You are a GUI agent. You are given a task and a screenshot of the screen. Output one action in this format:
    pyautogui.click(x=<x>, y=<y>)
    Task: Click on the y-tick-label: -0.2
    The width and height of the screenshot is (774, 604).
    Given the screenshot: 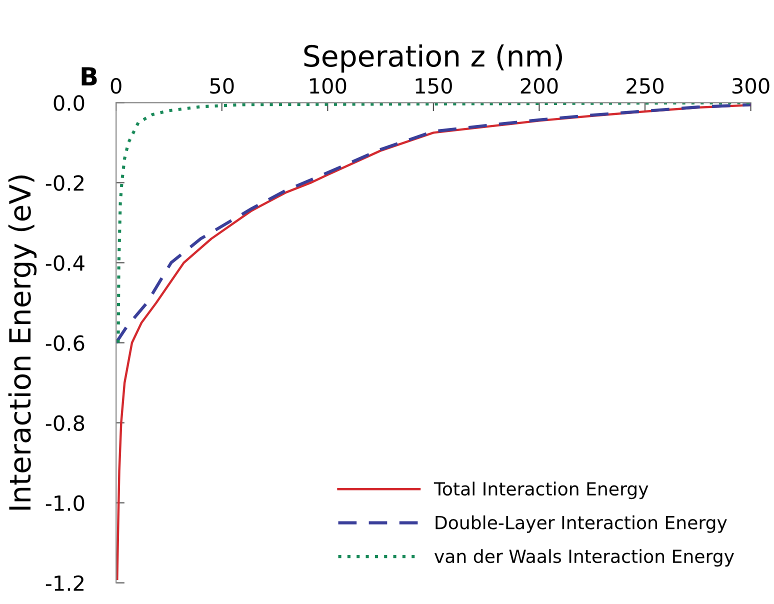 What is the action you would take?
    pyautogui.click(x=65, y=183)
    